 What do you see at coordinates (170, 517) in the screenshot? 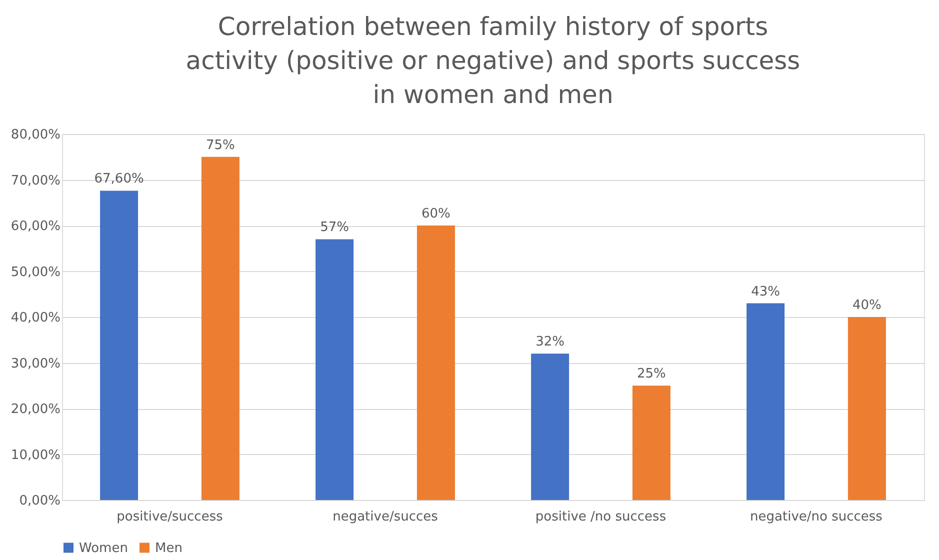
I see `x-tick-label: positive/success` at bounding box center [170, 517].